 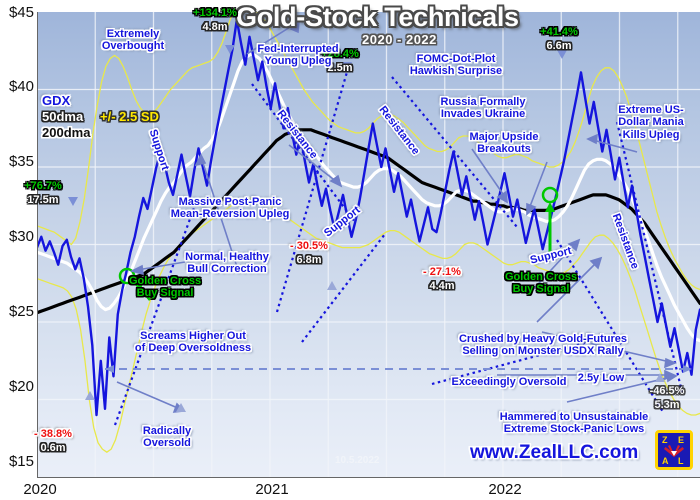 I want to click on svg-text: Z, so click(x=665, y=440).